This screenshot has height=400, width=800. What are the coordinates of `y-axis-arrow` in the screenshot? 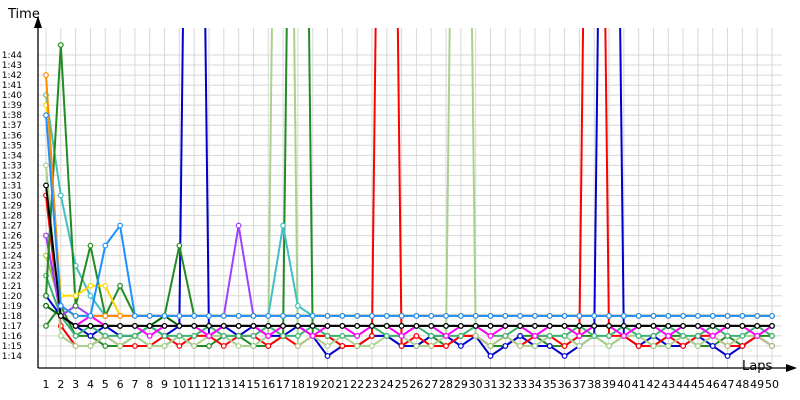 It's located at (38, 22).